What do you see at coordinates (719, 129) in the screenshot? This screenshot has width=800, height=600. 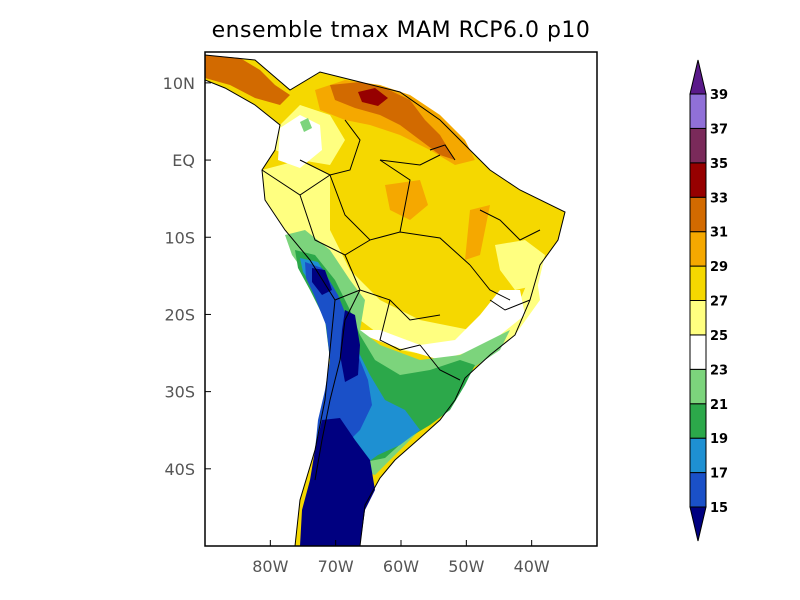 I see `colorbar-level-label: 37` at bounding box center [719, 129].